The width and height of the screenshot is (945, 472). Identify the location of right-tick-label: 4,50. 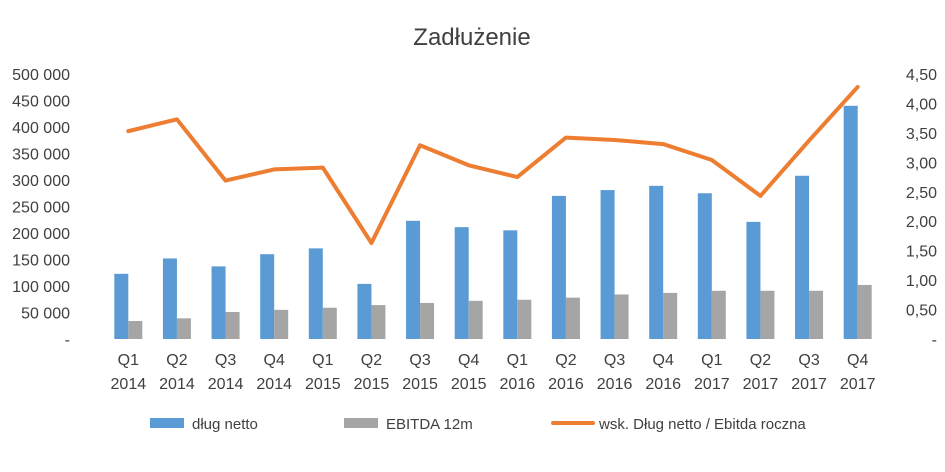
(921, 75).